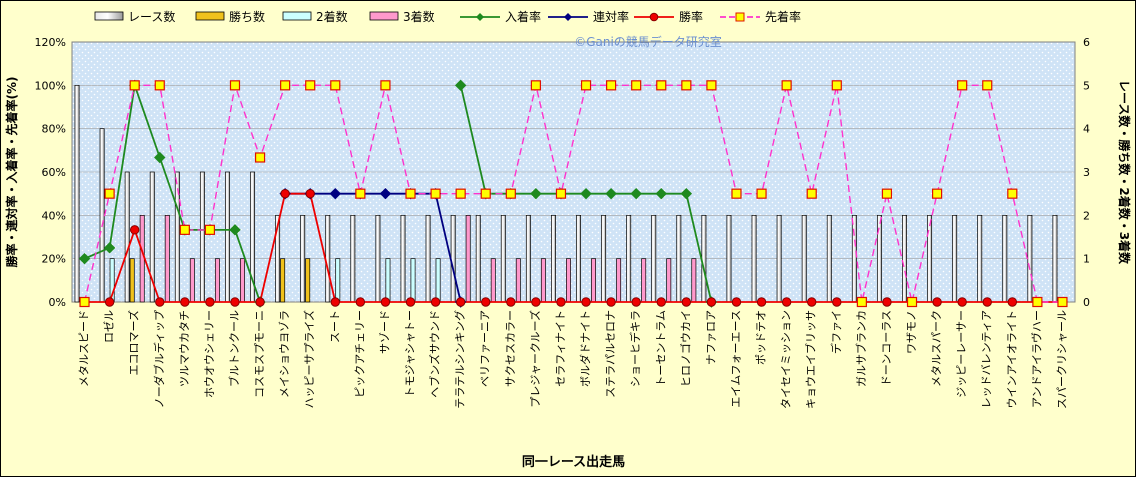 Image resolution: width=1136 pixels, height=477 pixels. What do you see at coordinates (611, 16) in the screenshot?
I see `legend-label: 連対率` at bounding box center [611, 16].